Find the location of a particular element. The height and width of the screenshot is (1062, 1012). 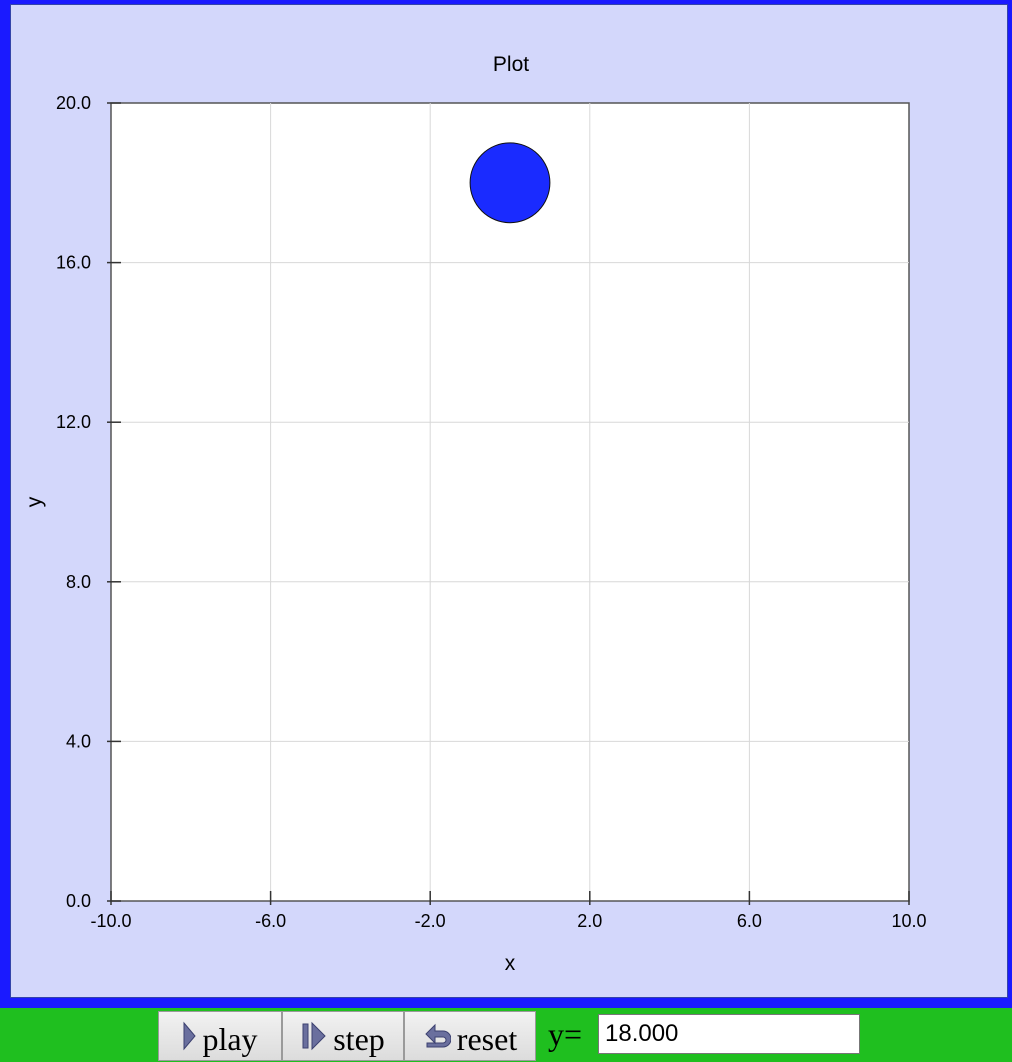

y-tick-label: 12.0 is located at coordinates (73, 422).